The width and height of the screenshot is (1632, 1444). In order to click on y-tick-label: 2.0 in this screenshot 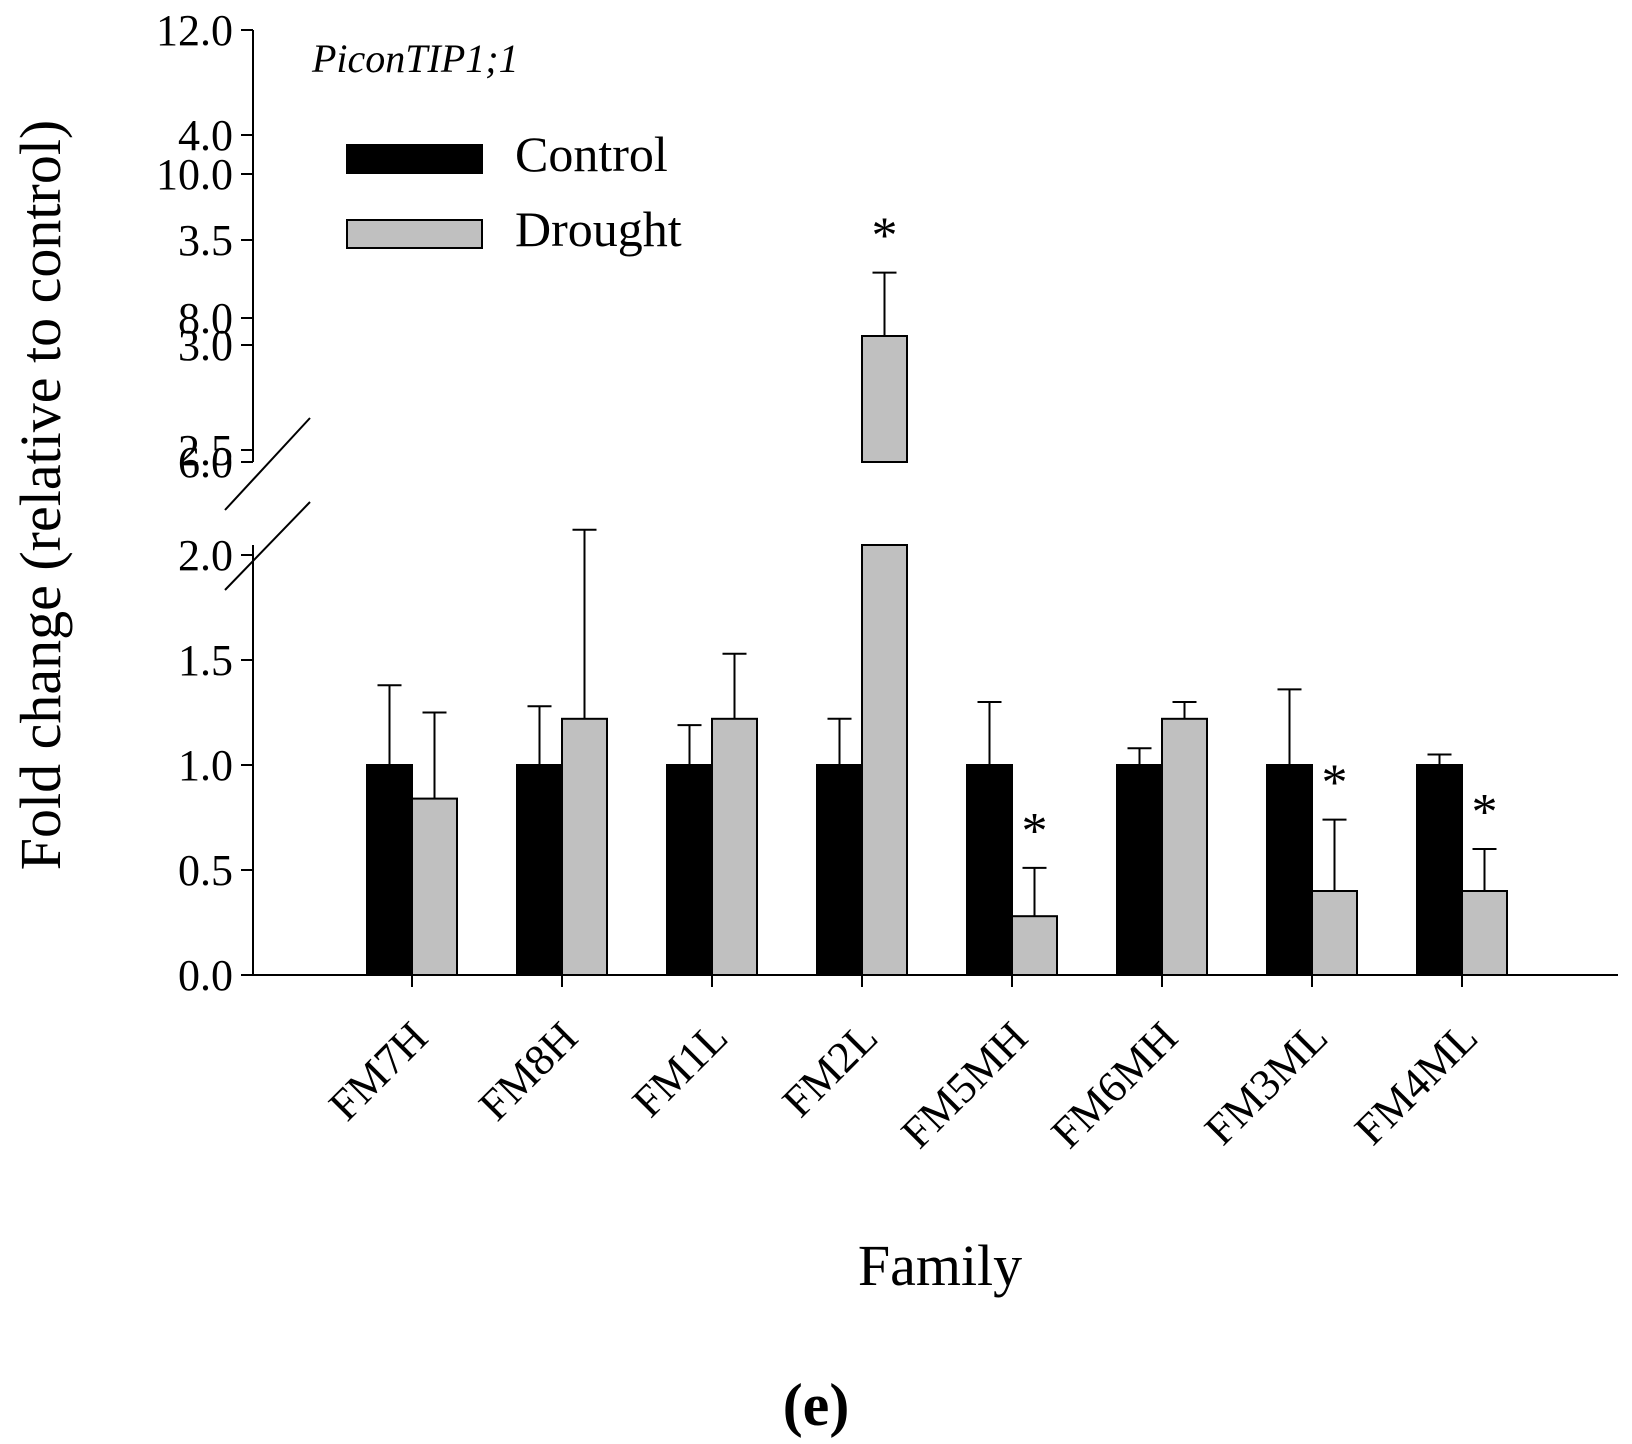, I will do `click(205, 555)`.